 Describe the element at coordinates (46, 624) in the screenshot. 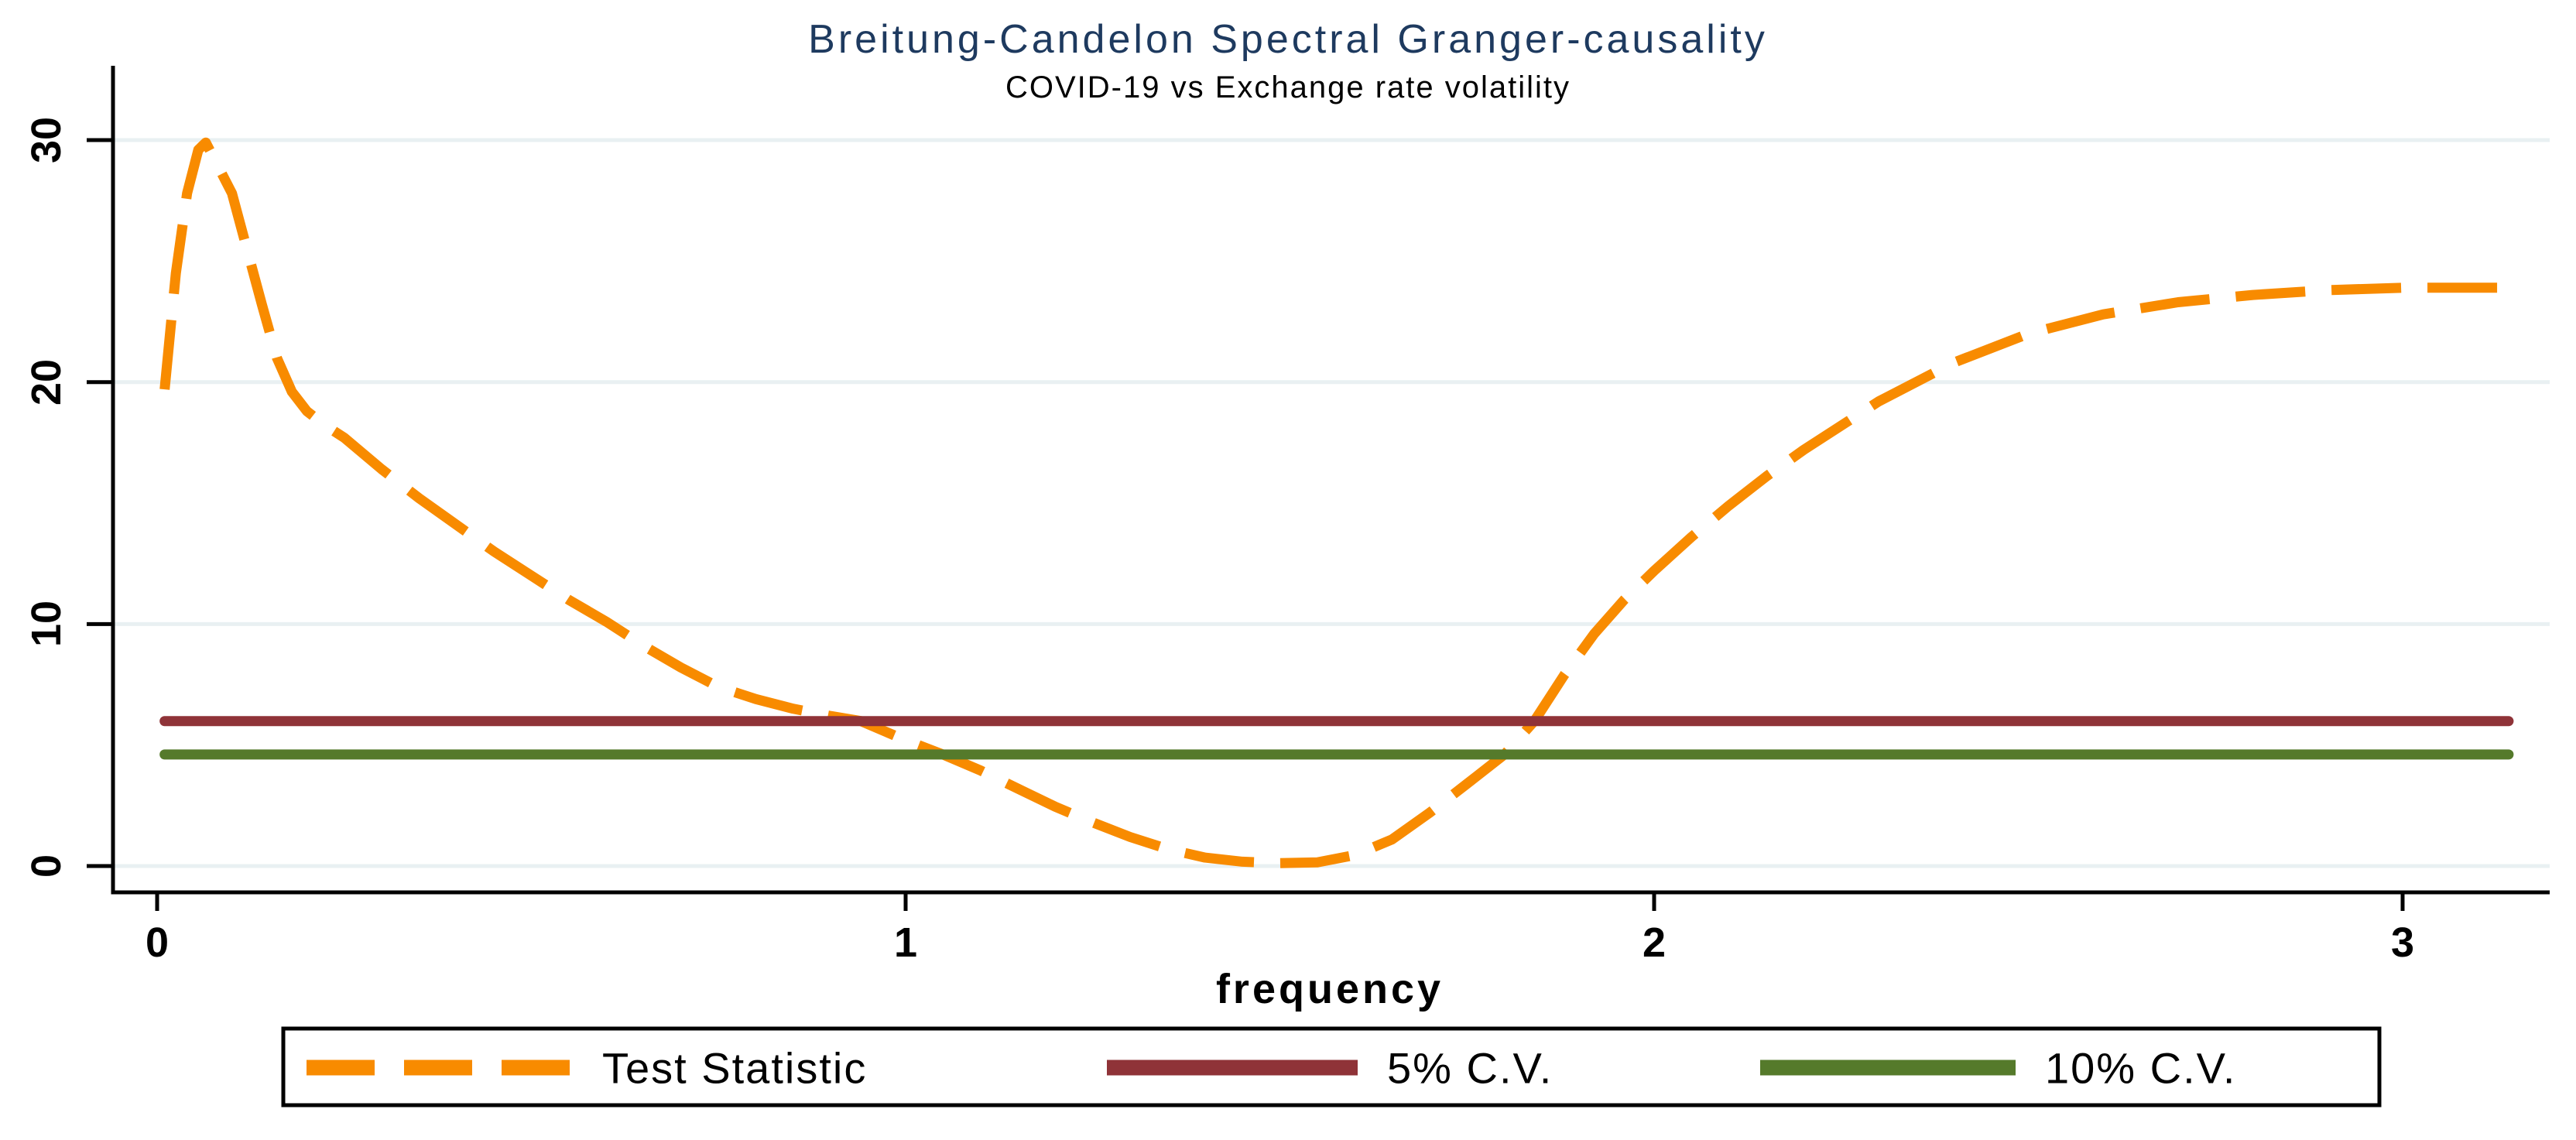

I see `y-tick-label-10: 10` at that location.